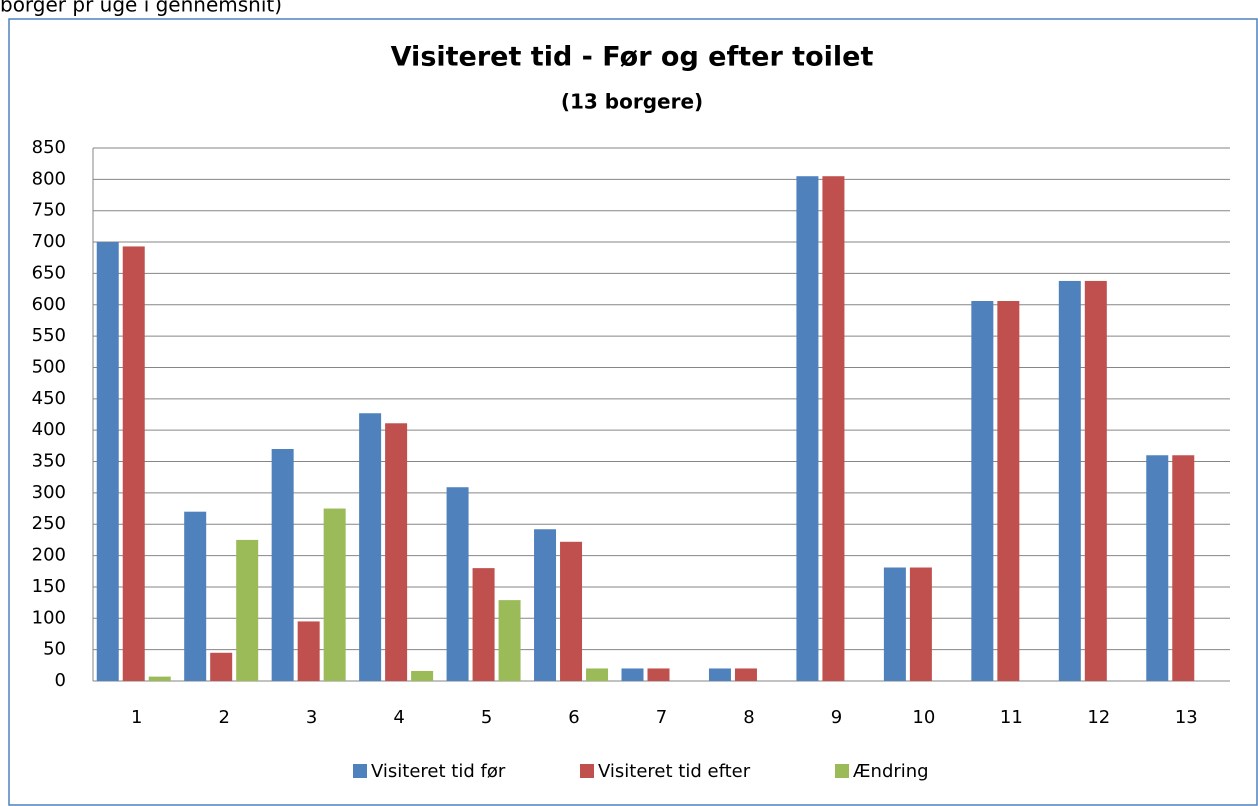  I want to click on x-tick-label: 13, so click(1186, 717).